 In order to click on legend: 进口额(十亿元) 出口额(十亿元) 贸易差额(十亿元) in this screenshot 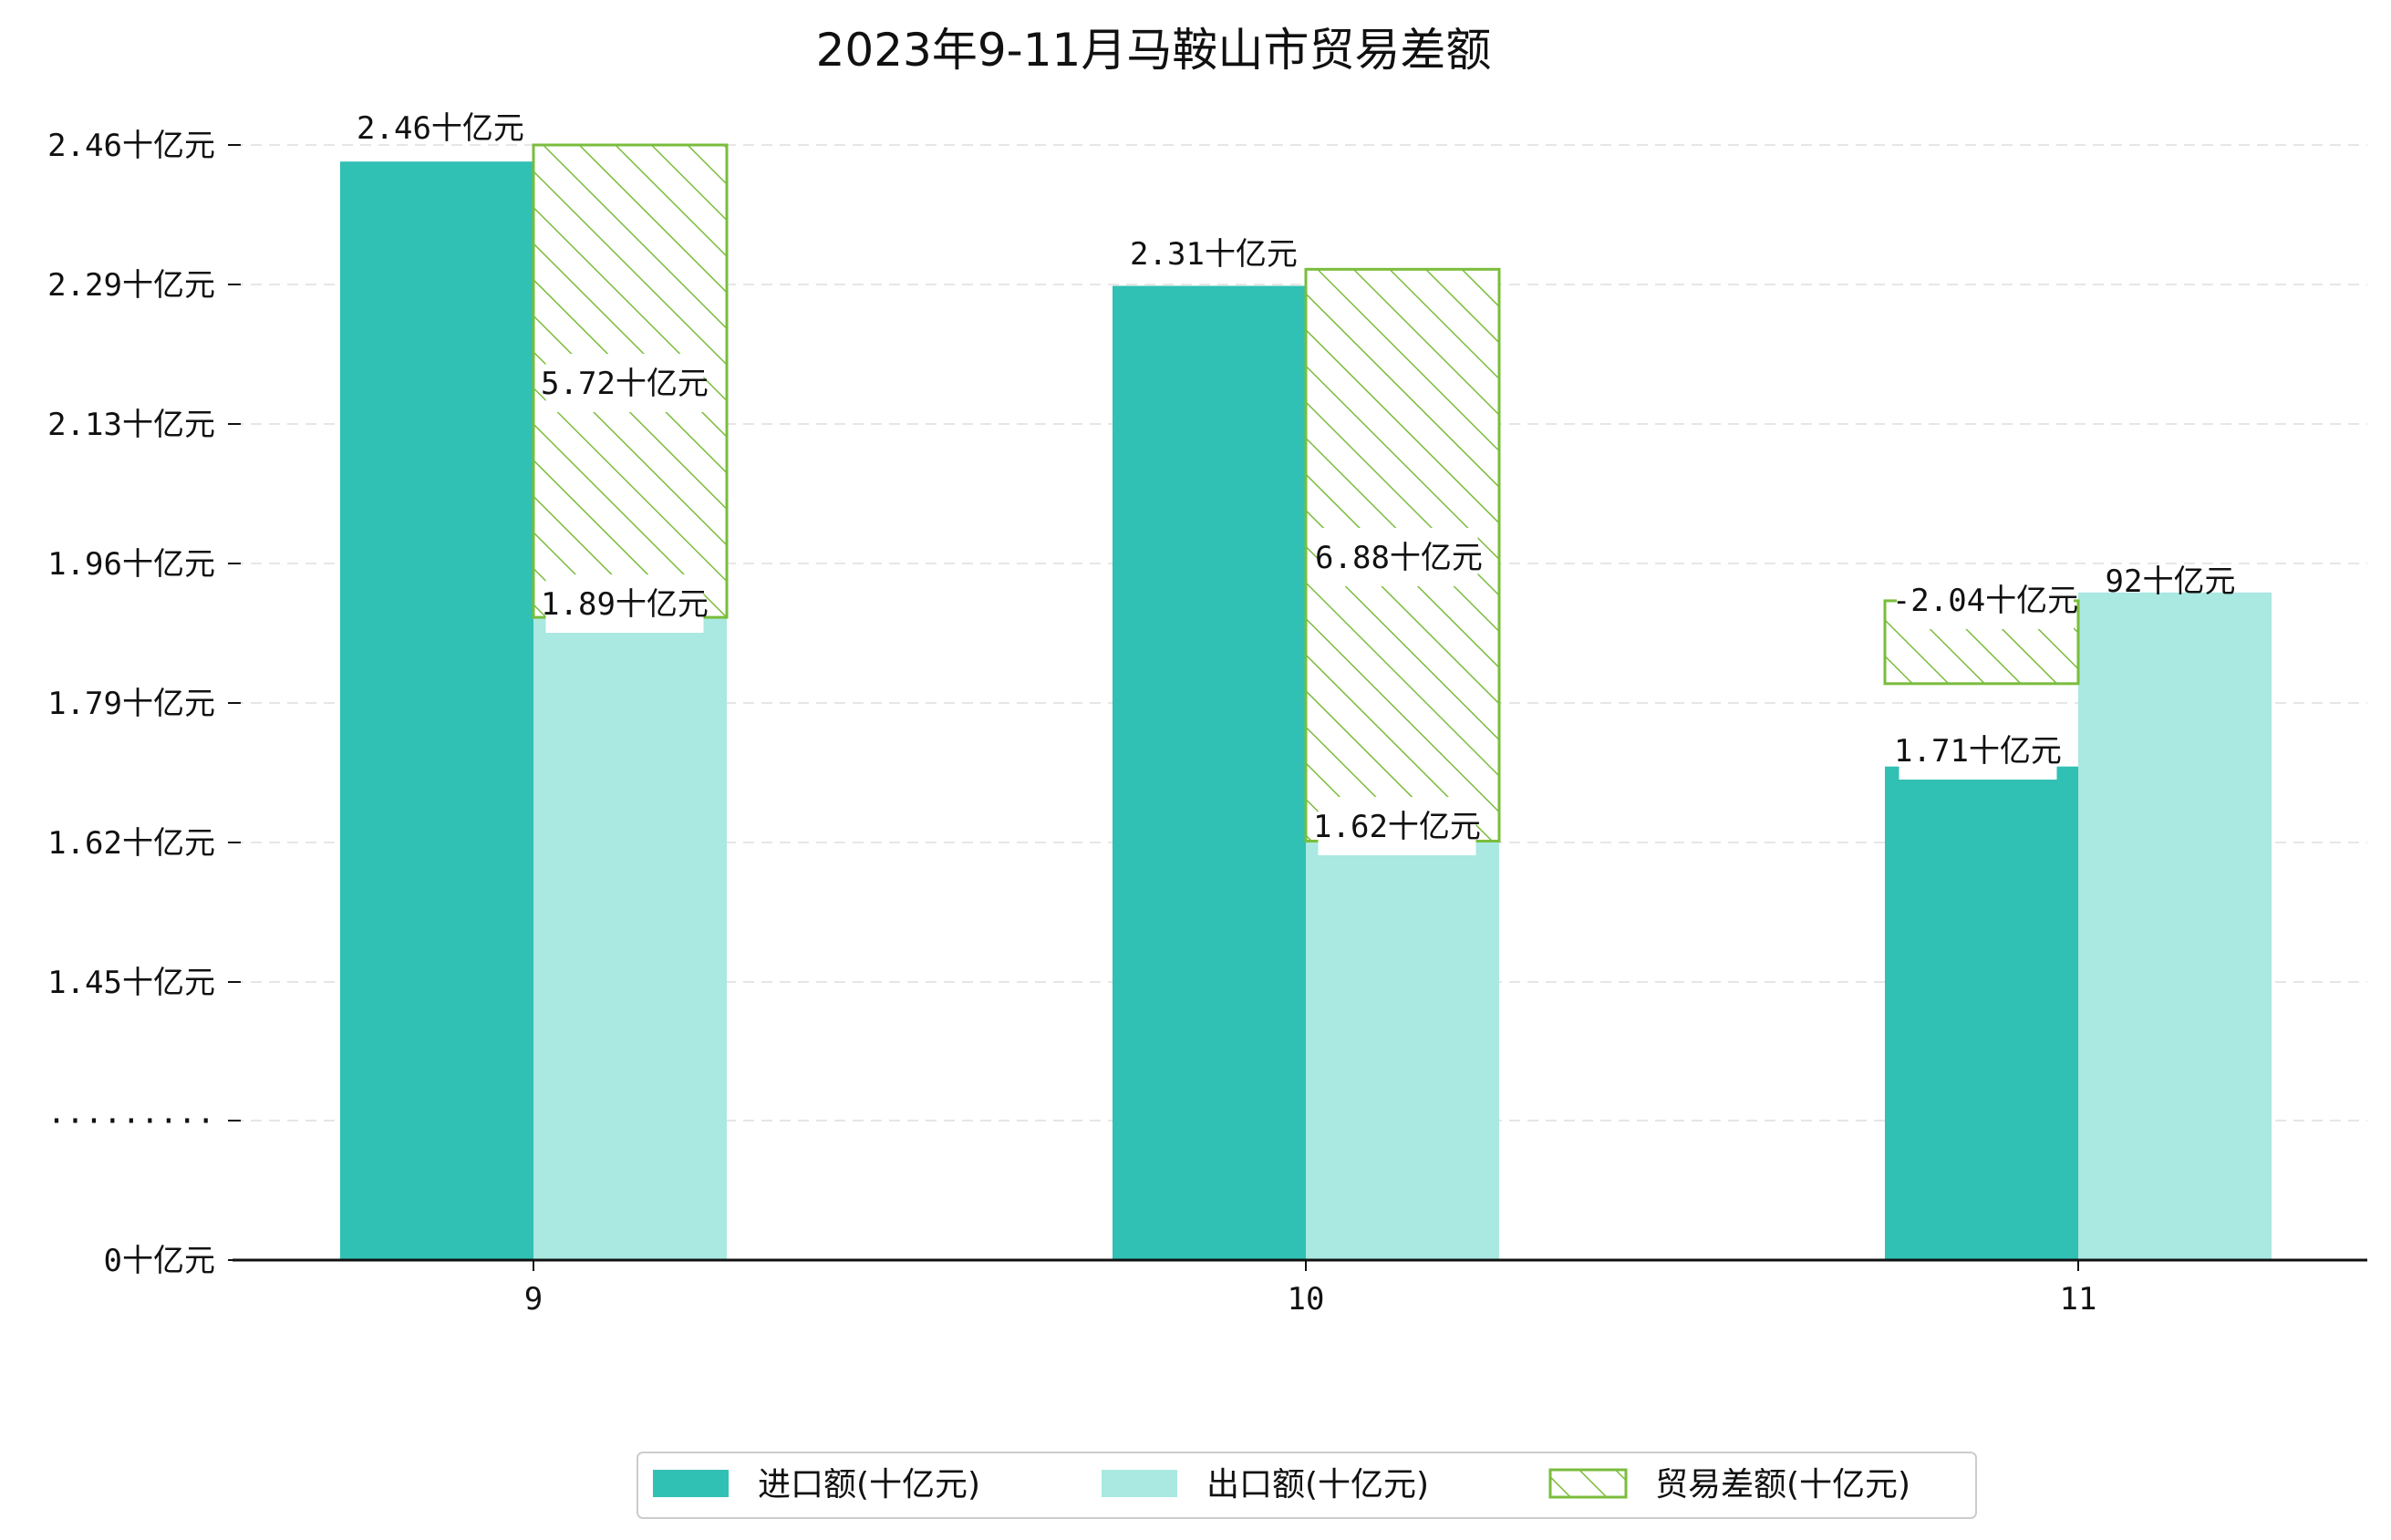, I will do `click(1307, 1485)`.